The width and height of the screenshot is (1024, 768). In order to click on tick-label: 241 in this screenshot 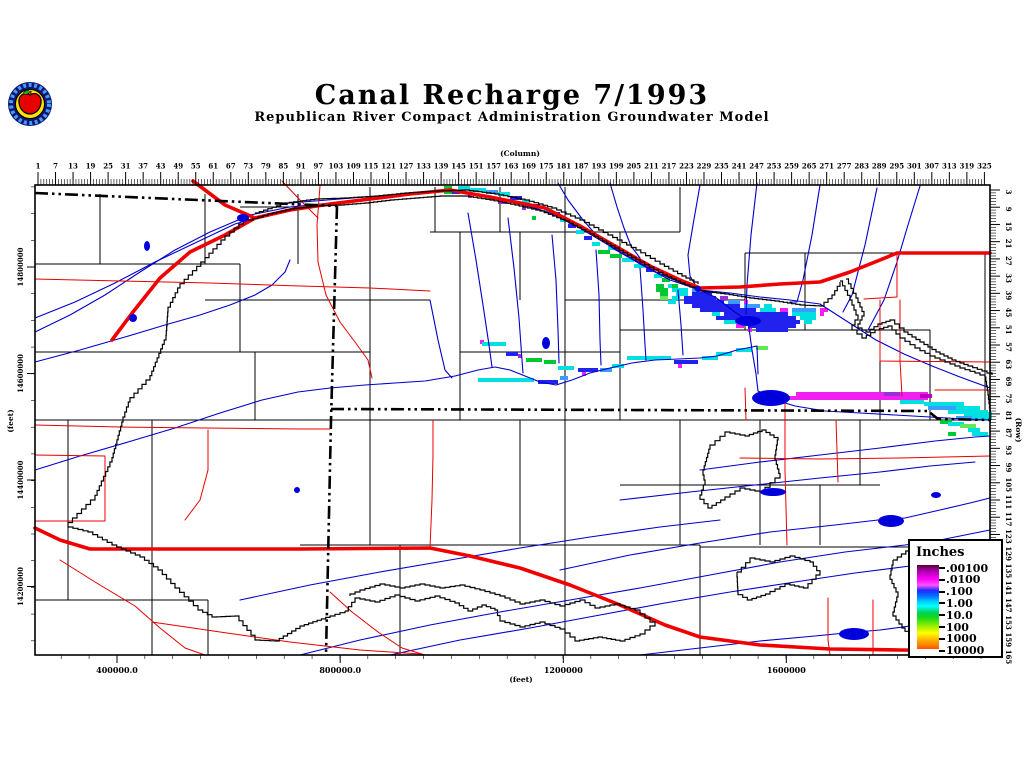, I will do `click(739, 166)`.